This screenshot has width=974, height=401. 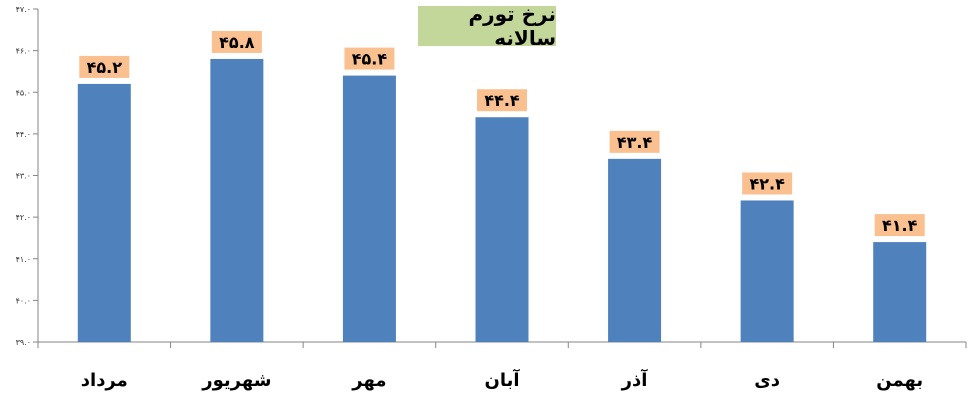 I want to click on data-label-text: ۴۴.۴, so click(x=502, y=100).